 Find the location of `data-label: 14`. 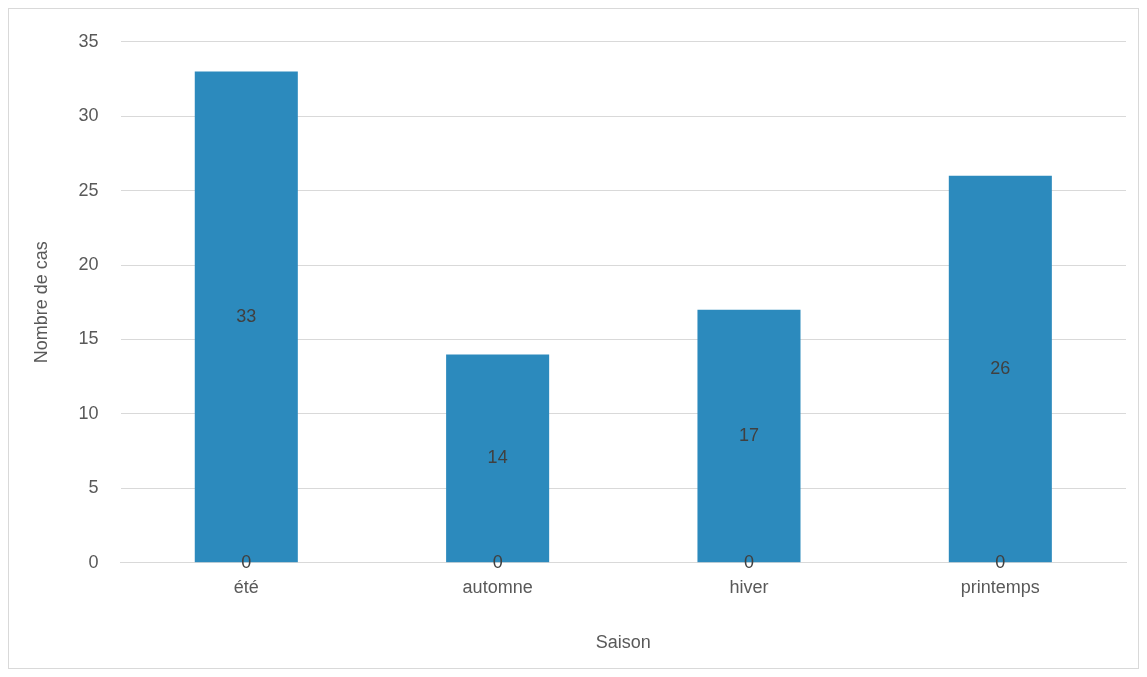

data-label: 14 is located at coordinates (497, 457).